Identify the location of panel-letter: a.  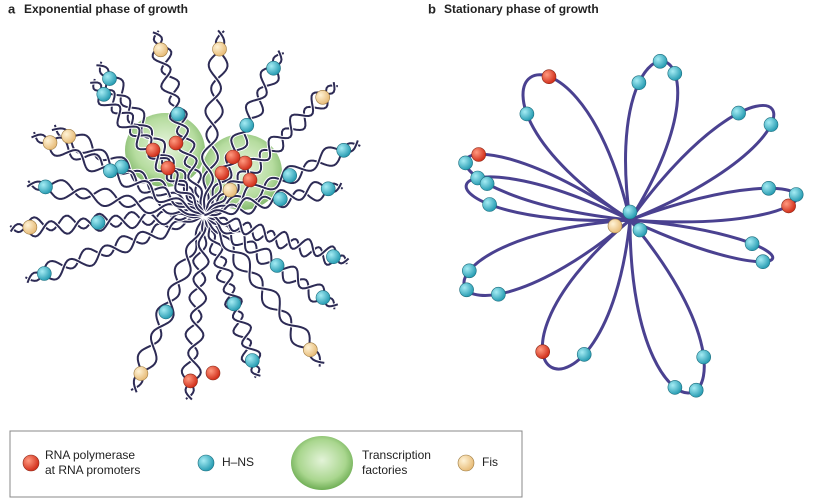
(12, 8).